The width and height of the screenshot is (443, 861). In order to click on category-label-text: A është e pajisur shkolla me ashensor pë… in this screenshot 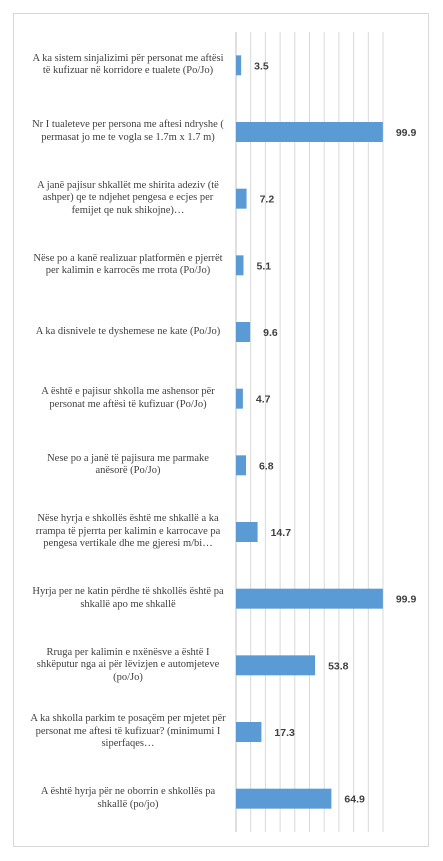, I will do `click(128, 398)`.